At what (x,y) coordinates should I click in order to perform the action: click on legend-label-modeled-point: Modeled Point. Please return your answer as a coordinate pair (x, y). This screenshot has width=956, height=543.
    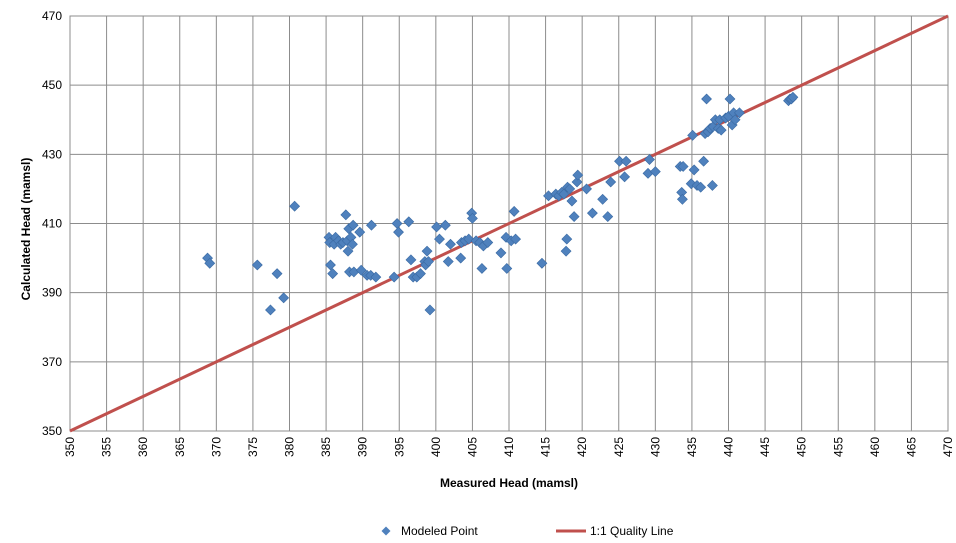
    Looking at the image, I should click on (439, 531).